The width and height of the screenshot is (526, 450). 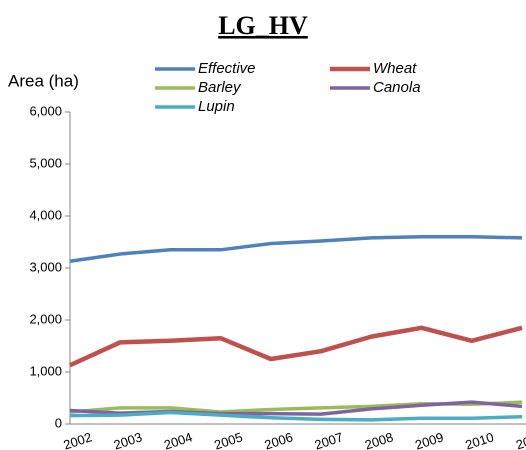 What do you see at coordinates (397, 87) in the screenshot?
I see `legend-label: Canola` at bounding box center [397, 87].